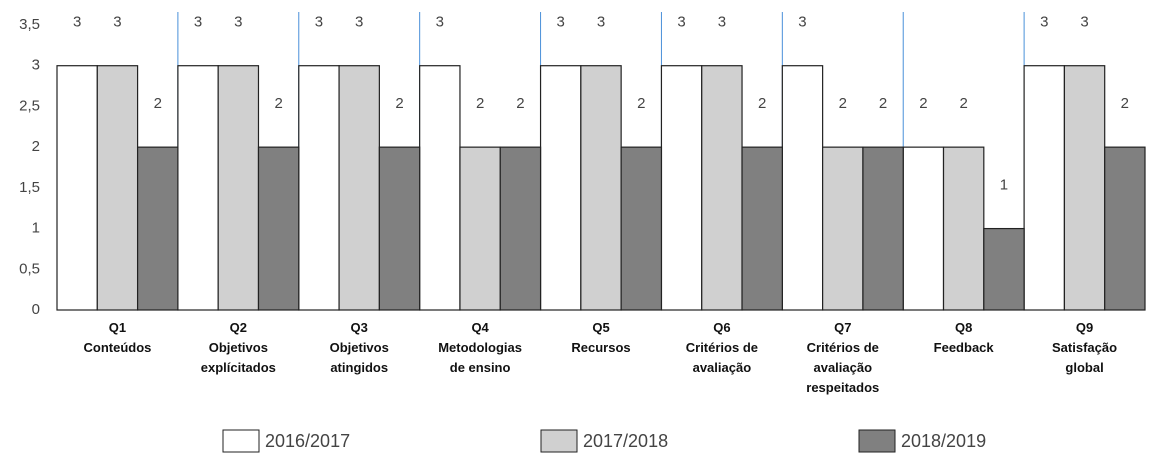  What do you see at coordinates (480, 347) in the screenshot?
I see `x-tick-label: Q4 Metodologias de ensino` at bounding box center [480, 347].